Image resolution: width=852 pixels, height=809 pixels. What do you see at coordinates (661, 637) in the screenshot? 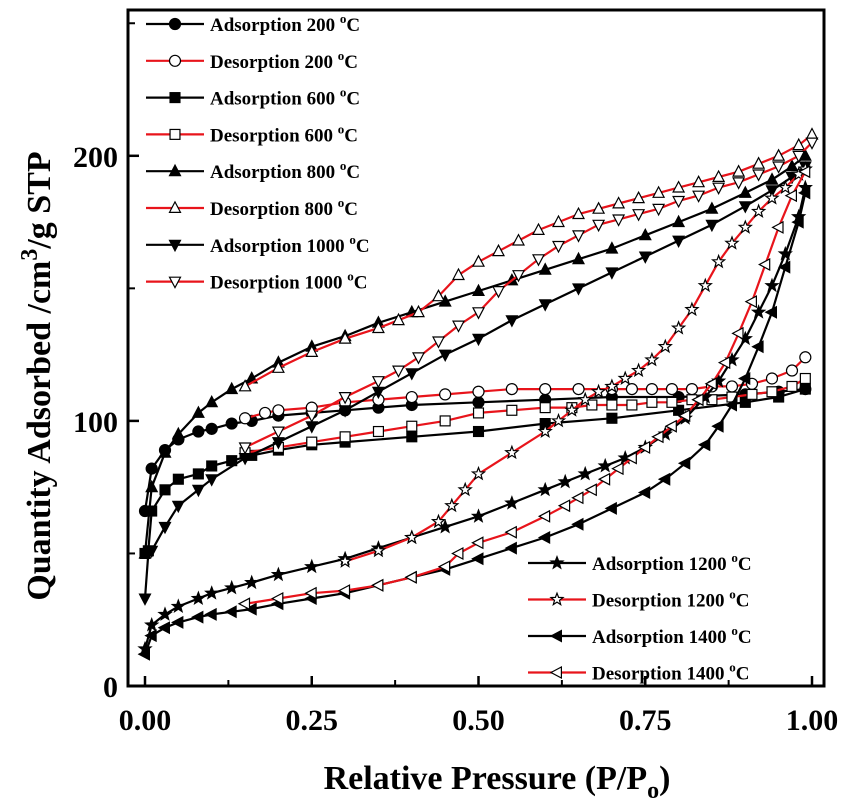
I see `legend-label-text: Adsorption 1400` at bounding box center [661, 637].